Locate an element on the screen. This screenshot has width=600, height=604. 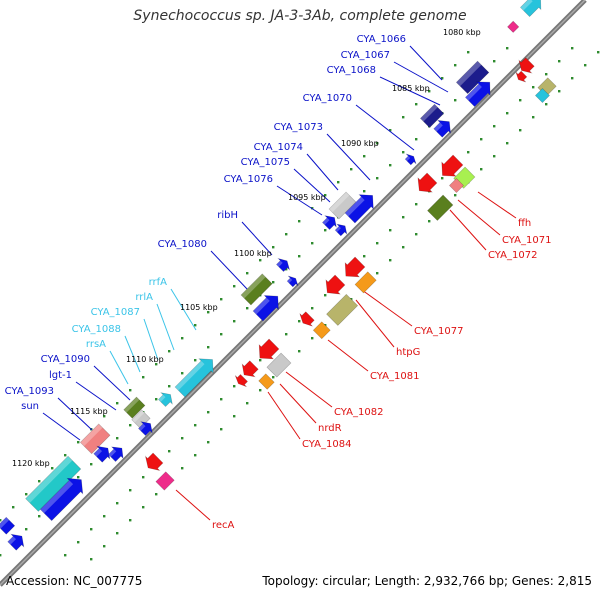
kbp-tick-label: 1080 kbp is located at coordinates (462, 32).